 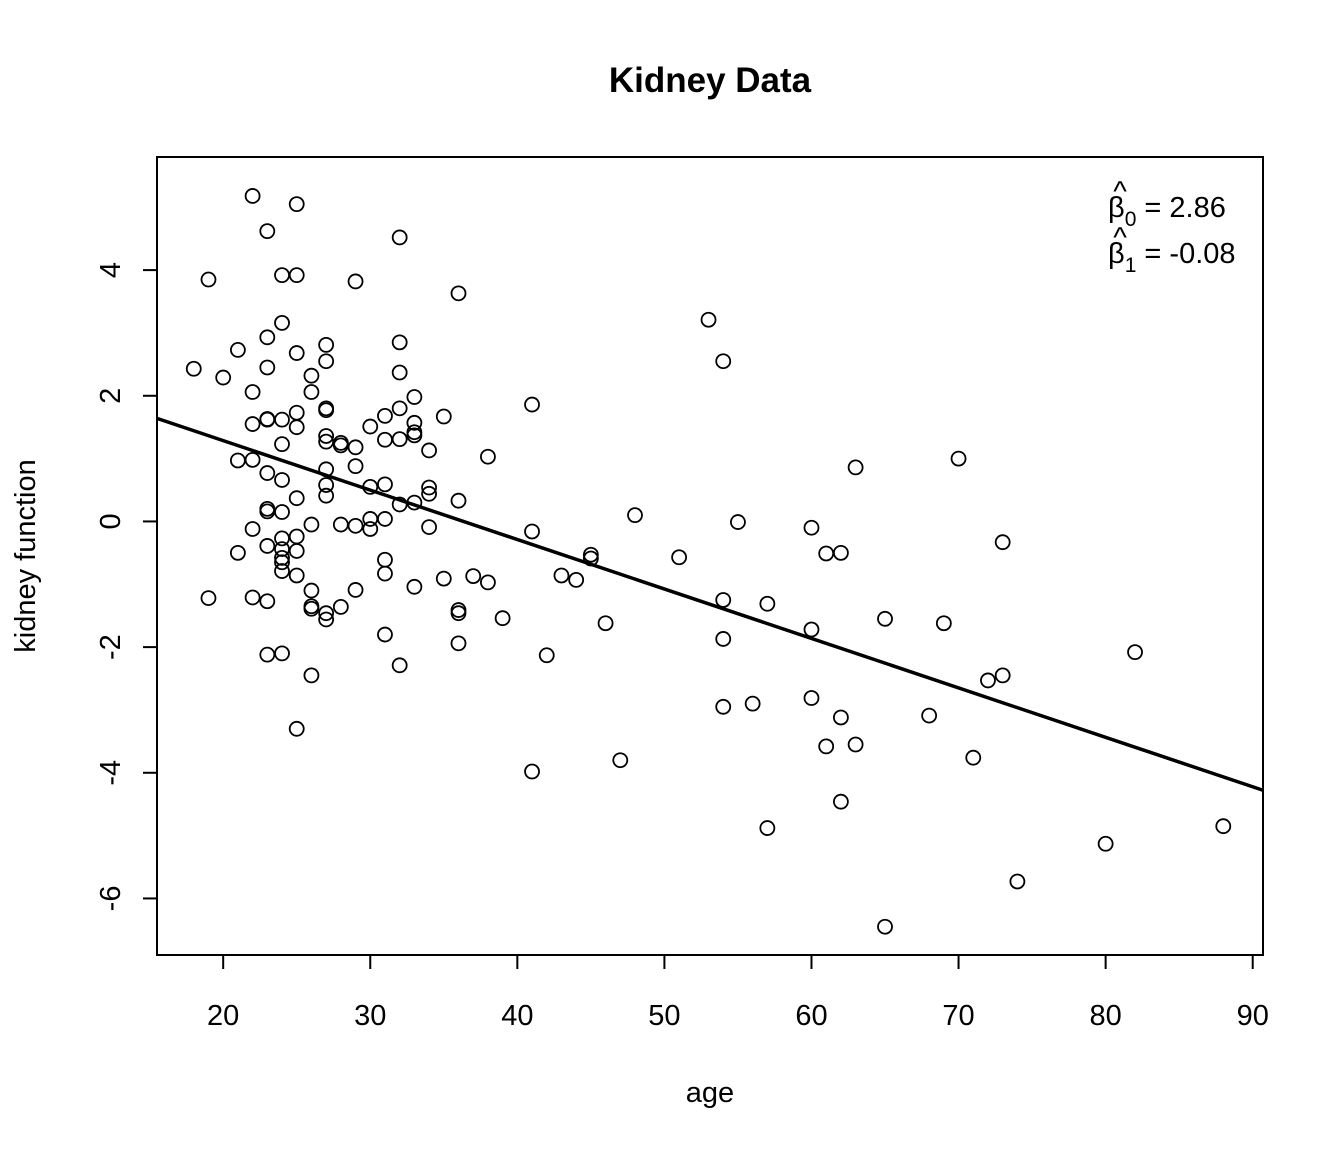 What do you see at coordinates (111, 647) in the screenshot?
I see `y-tick-label: -2` at bounding box center [111, 647].